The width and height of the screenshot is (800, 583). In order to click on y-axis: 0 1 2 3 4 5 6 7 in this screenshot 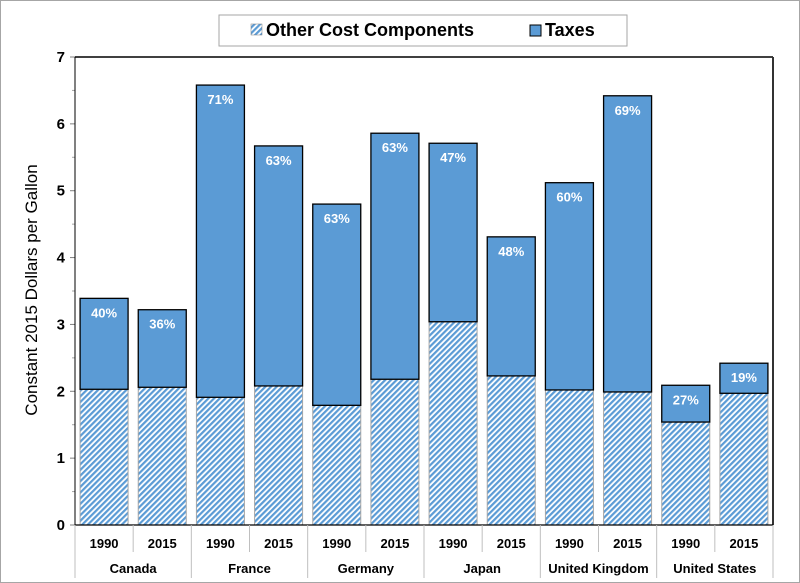, I will do `click(66, 291)`.